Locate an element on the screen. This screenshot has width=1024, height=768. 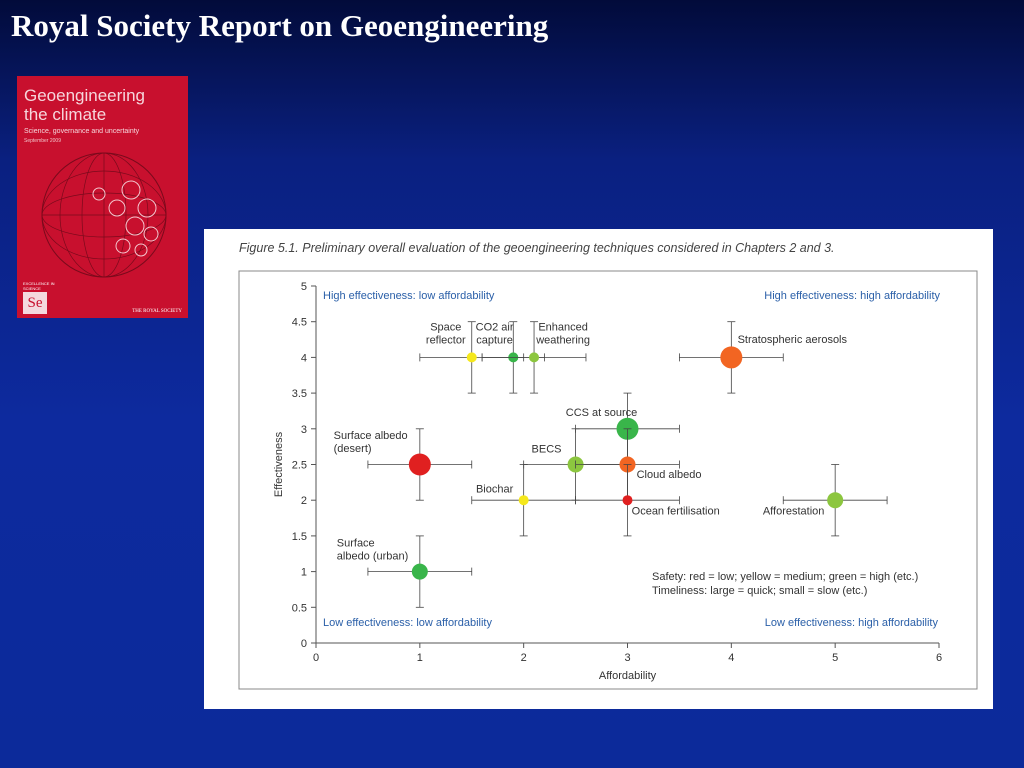
y-tick-label: 2 is located at coordinates (304, 501).